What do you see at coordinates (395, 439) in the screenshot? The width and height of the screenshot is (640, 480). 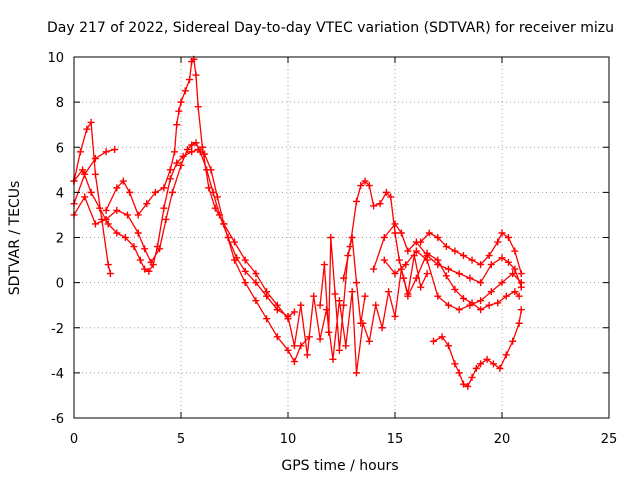 I see `x-tick-label: 15` at bounding box center [395, 439].